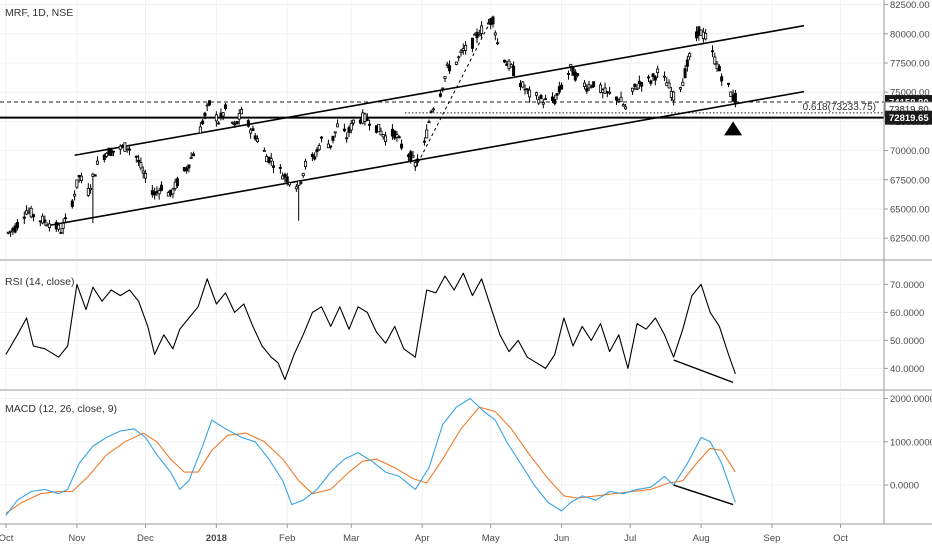  What do you see at coordinates (454, 92) in the screenshot?
I see `fibonacci-retracement-line` at bounding box center [454, 92].